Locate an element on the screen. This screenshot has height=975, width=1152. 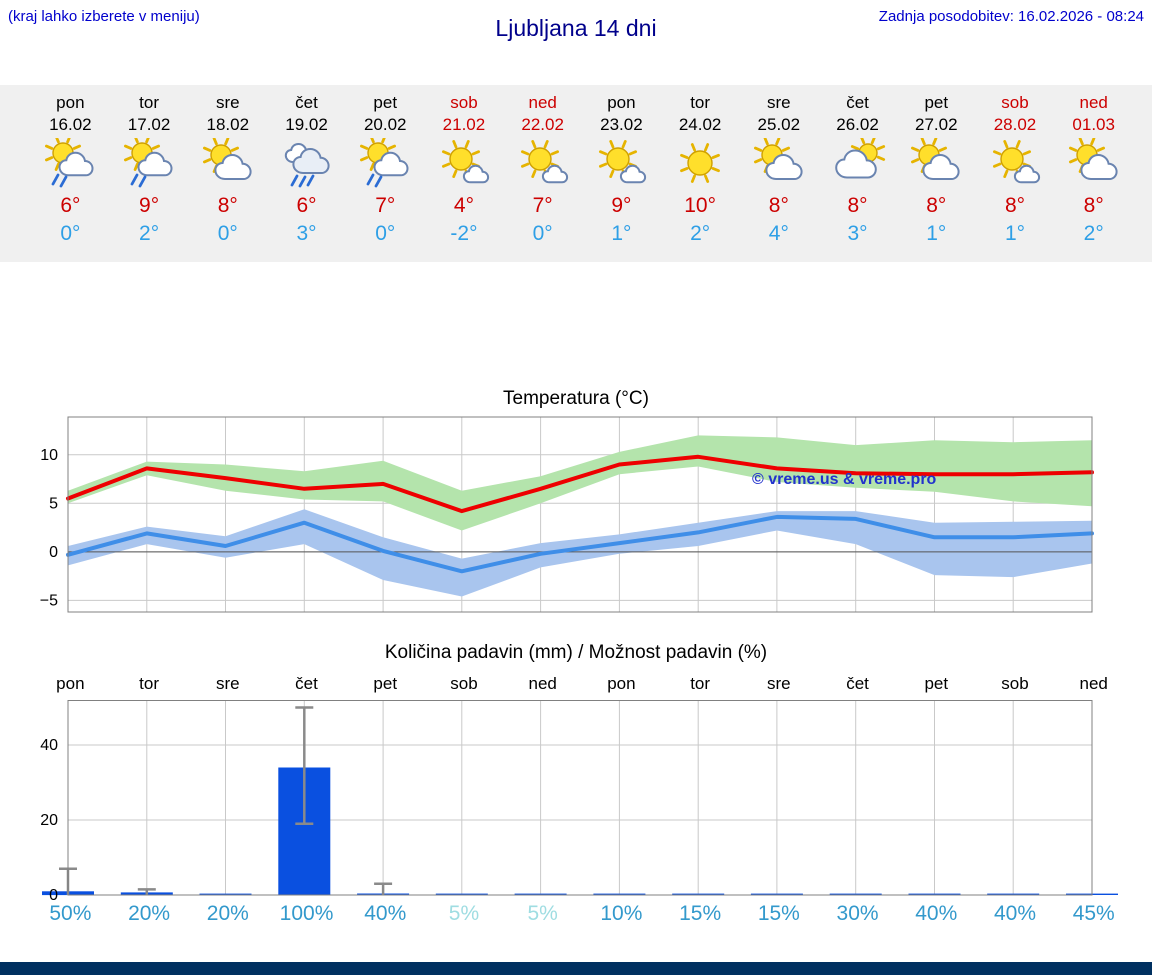
low-temp: 3° is located at coordinates (306, 233).